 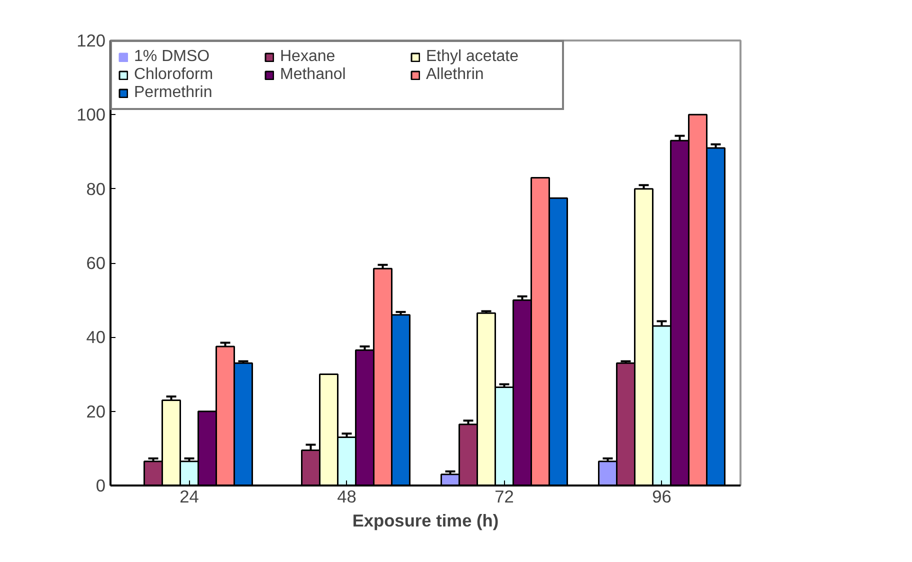 What do you see at coordinates (425, 520) in the screenshot?
I see `x-axis-title: Exposure time (h)` at bounding box center [425, 520].